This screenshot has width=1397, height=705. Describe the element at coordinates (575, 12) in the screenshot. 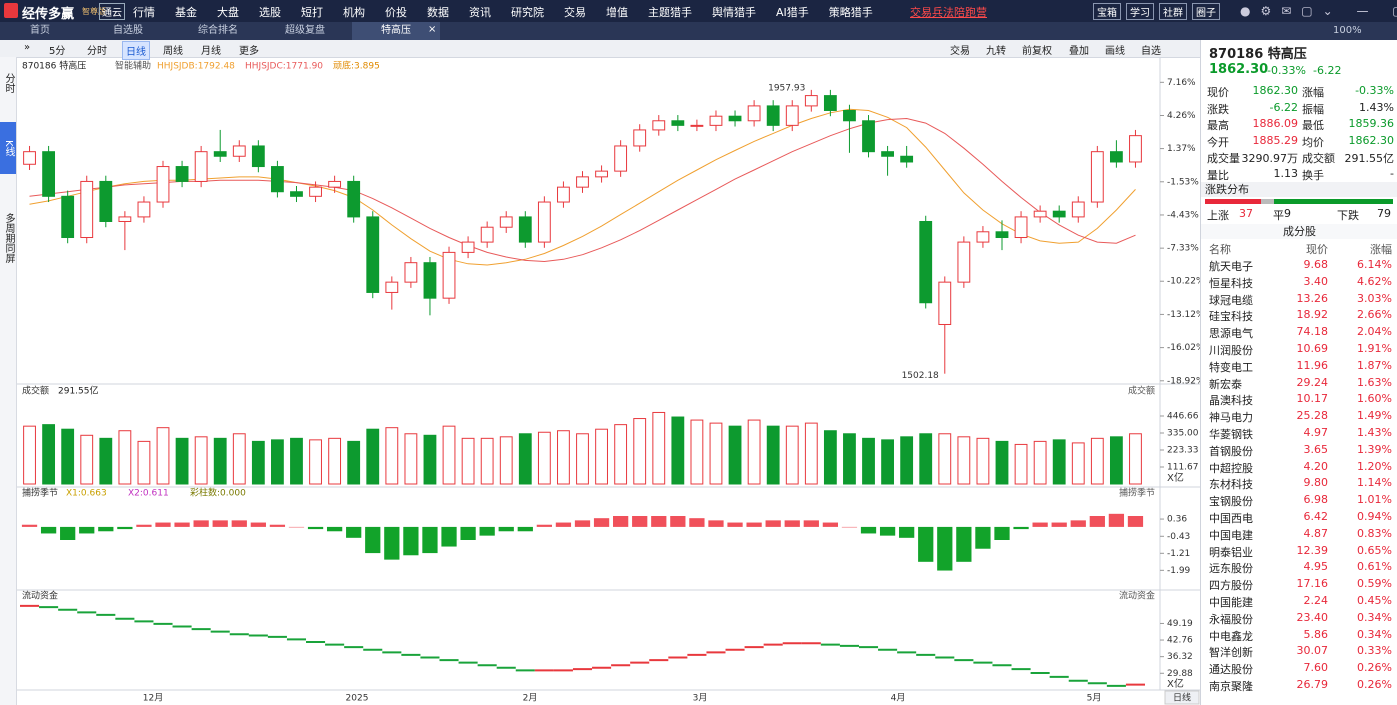

I see `menu-item: 交易` at that location.